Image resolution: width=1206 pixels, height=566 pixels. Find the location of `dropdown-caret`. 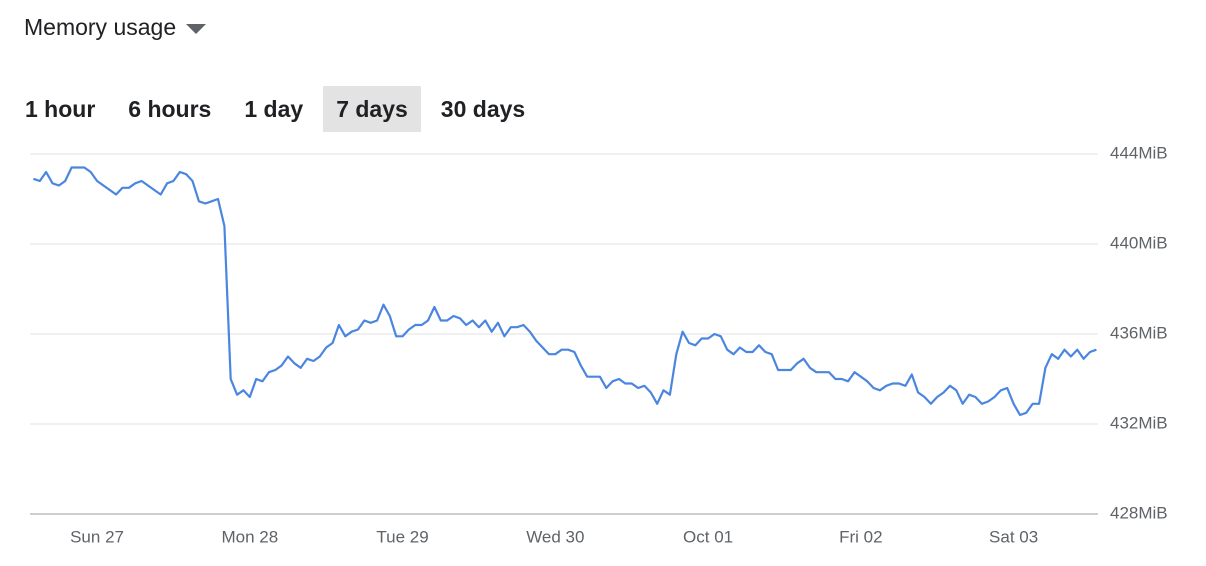

dropdown-caret is located at coordinates (196, 29).